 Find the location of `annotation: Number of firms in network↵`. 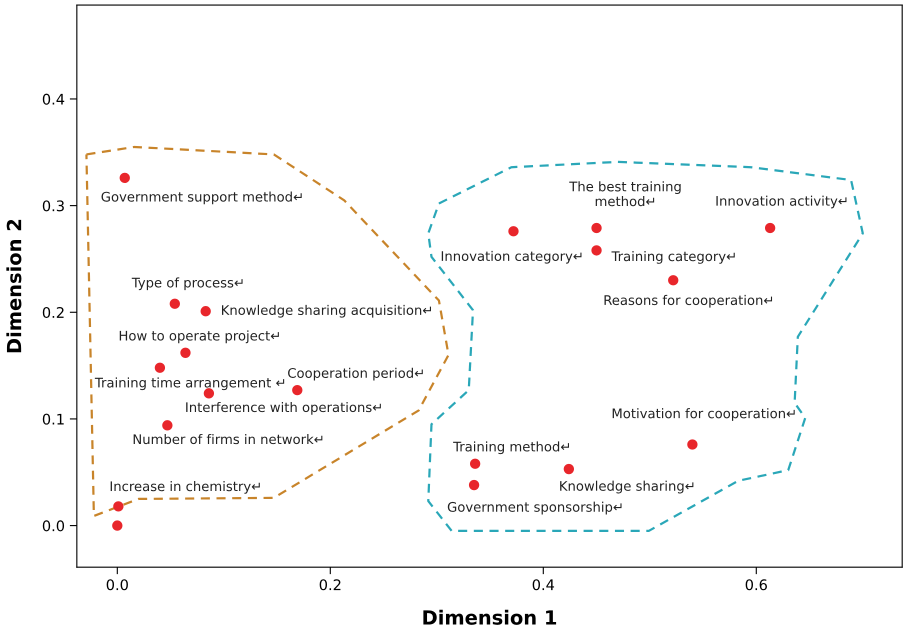

annotation: Number of firms in network↵ is located at coordinates (228, 439).